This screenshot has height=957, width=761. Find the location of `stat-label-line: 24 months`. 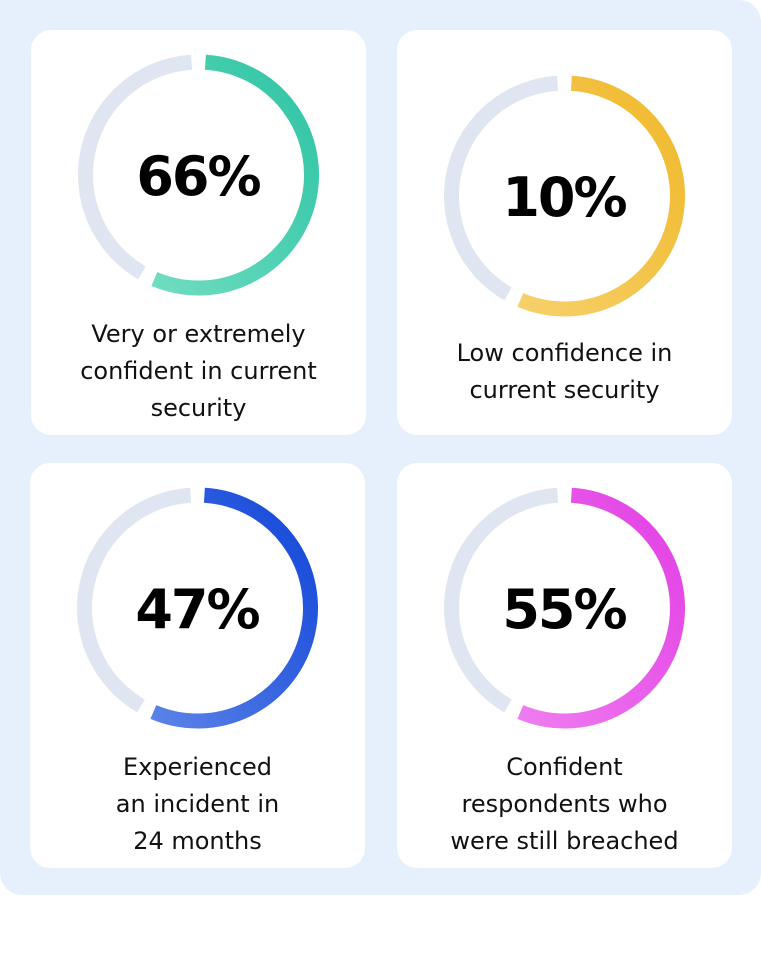

stat-label-line: 24 months is located at coordinates (197, 841).